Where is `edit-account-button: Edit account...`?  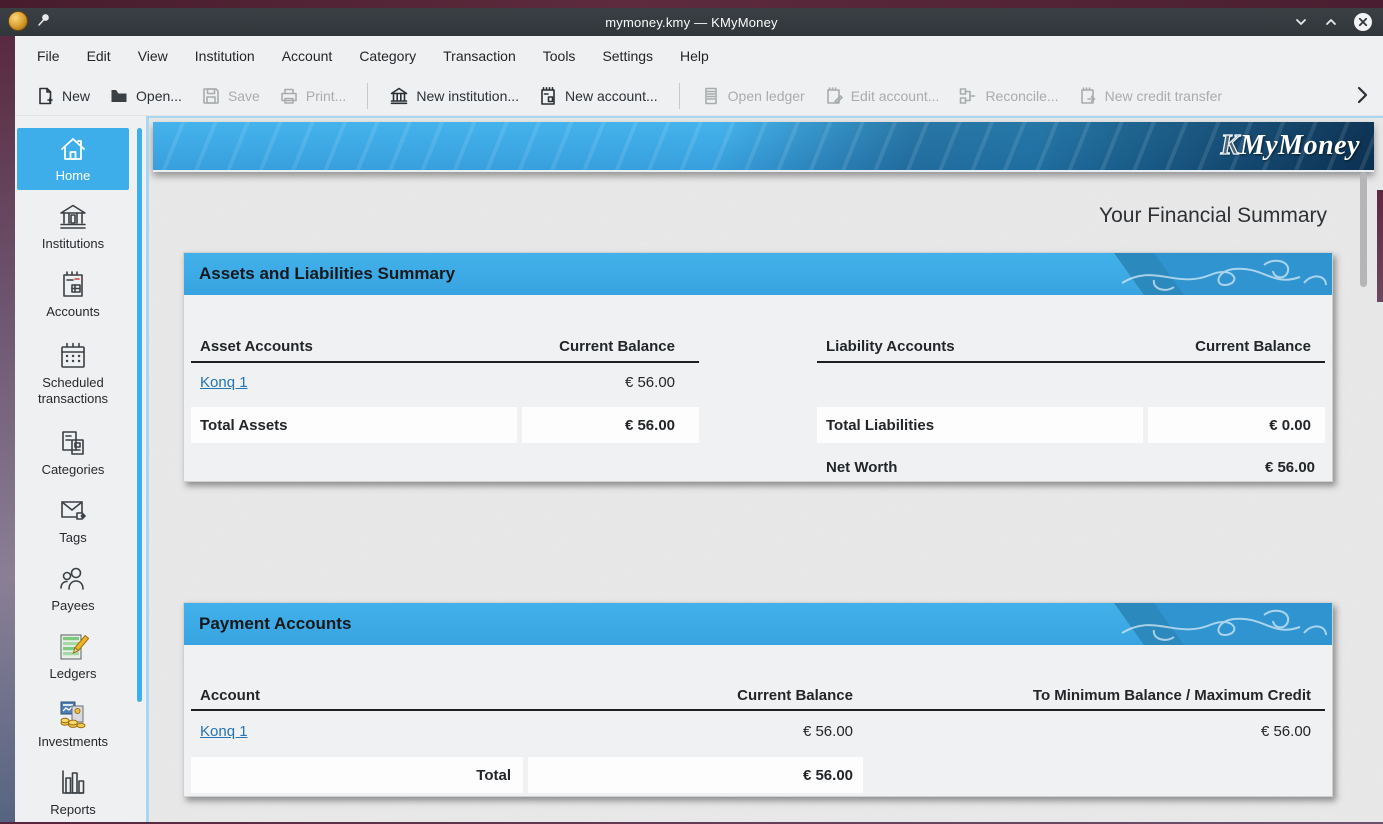
edit-account-button: Edit account... is located at coordinates (881, 96).